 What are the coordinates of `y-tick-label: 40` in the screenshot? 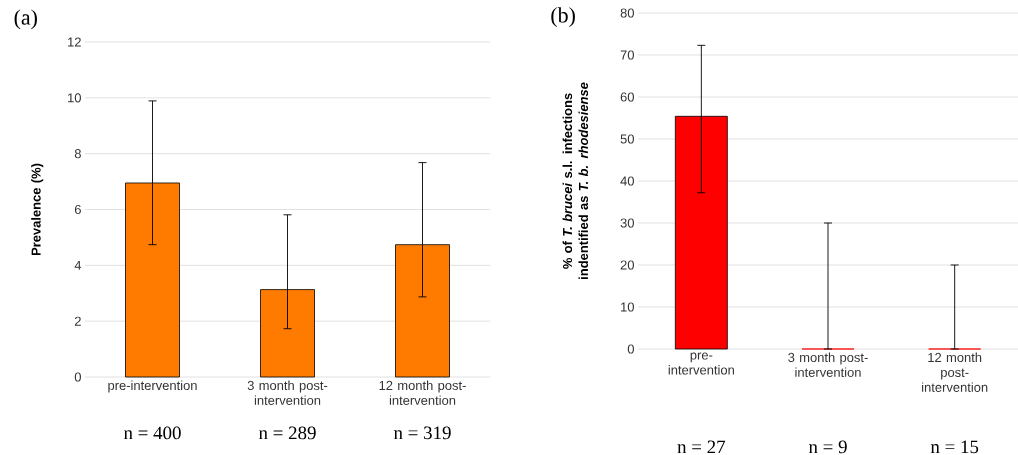 It's located at (627, 181).